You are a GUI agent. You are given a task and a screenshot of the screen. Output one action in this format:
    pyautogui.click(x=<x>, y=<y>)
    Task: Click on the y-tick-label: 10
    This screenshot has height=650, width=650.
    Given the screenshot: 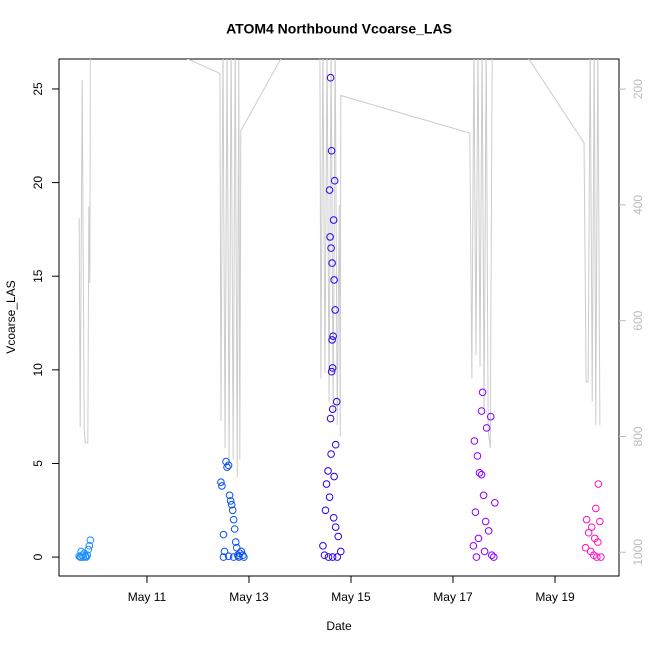 What is the action you would take?
    pyautogui.click(x=38, y=370)
    